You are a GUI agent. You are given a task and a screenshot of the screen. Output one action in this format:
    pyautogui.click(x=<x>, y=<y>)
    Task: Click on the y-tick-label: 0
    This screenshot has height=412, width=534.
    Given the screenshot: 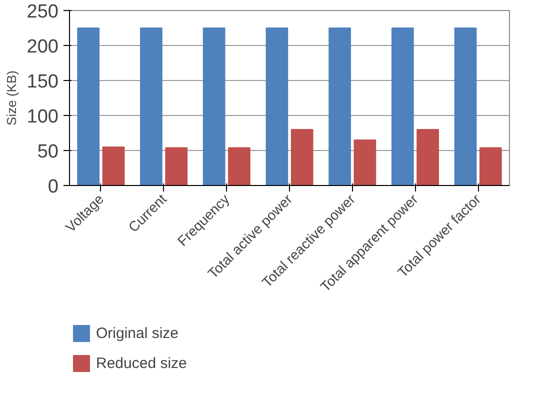 What is the action you would take?
    pyautogui.click(x=53, y=187)
    